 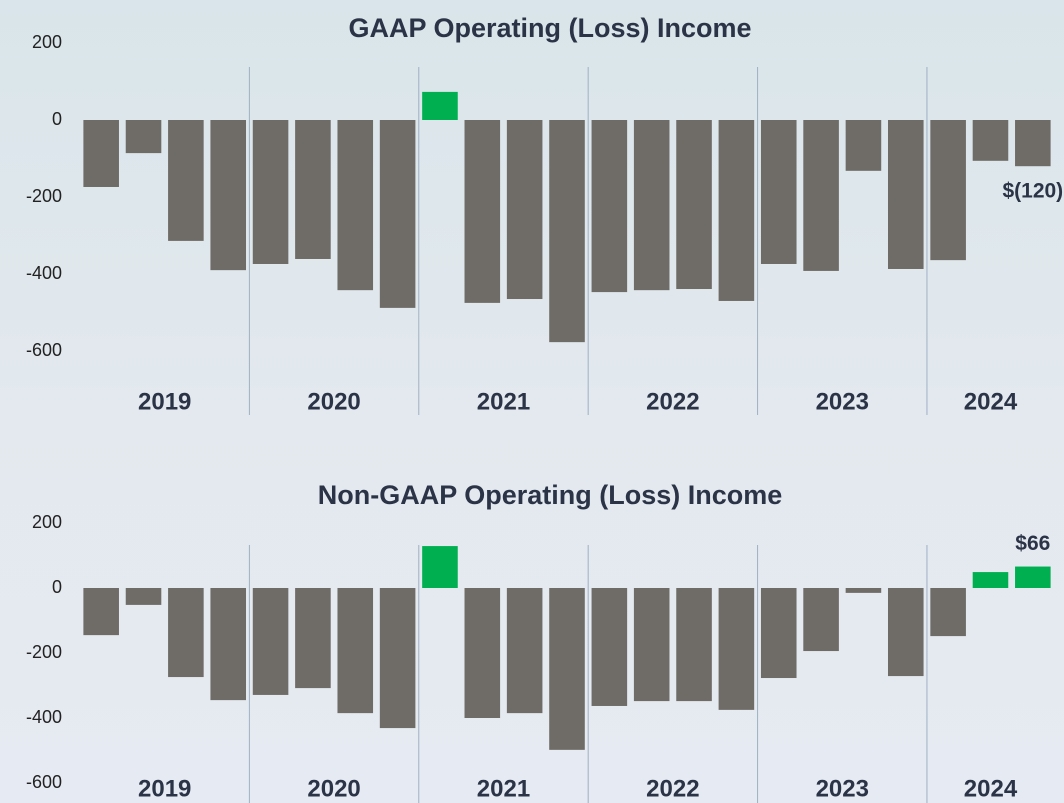 I want to click on chart-title: GAAP Operating (Loss) Income, so click(x=549, y=28).